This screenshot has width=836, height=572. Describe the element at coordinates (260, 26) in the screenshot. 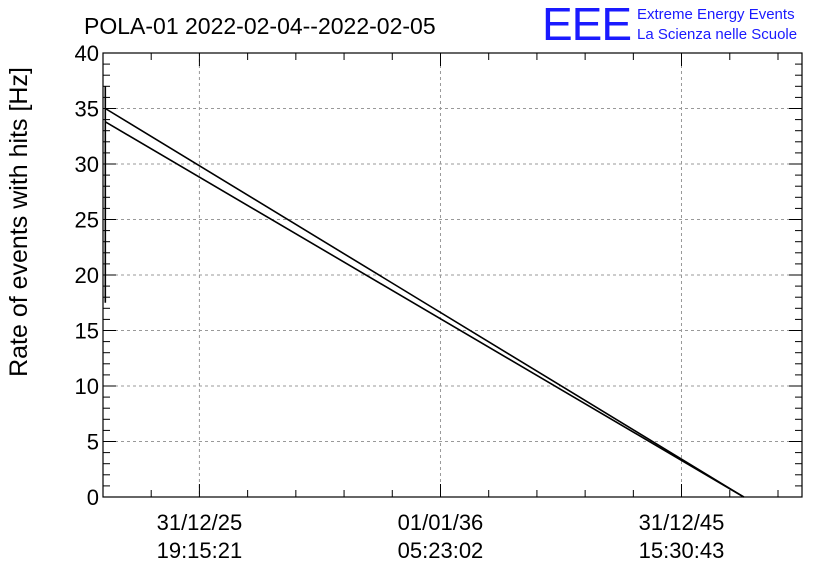

I see `chart-title: POLA-01 2022-02-04--2022-02-05` at that location.